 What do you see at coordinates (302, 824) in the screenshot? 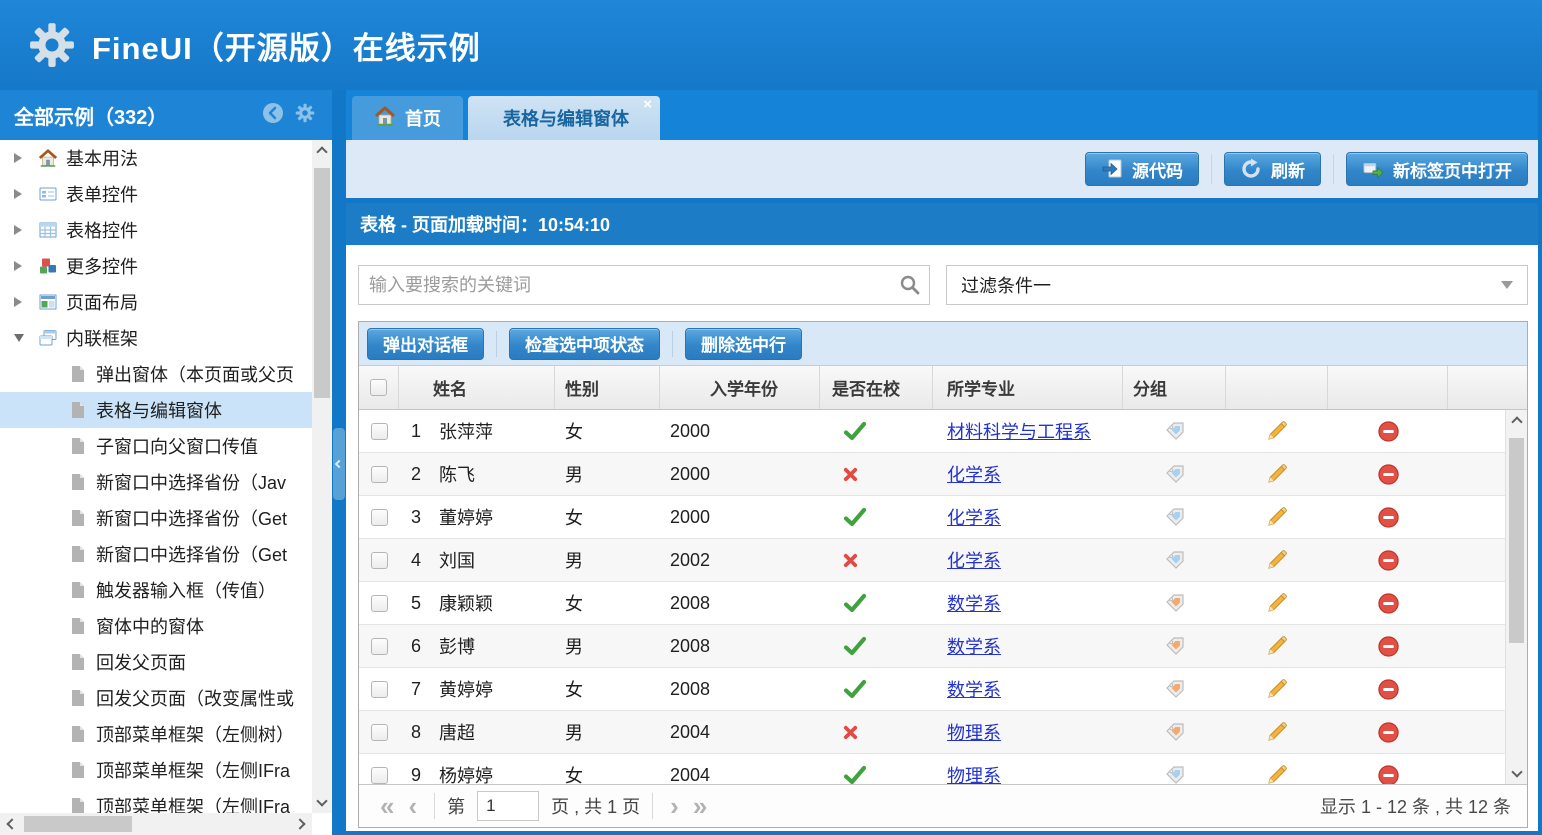
I see `scroll-right-icon` at bounding box center [302, 824].